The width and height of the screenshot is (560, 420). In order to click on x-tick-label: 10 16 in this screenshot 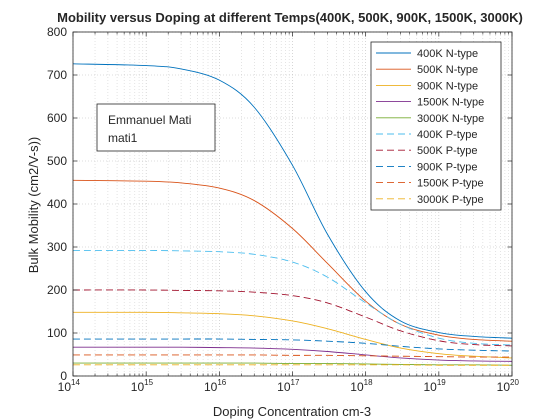, I will do `click(215, 386)`.